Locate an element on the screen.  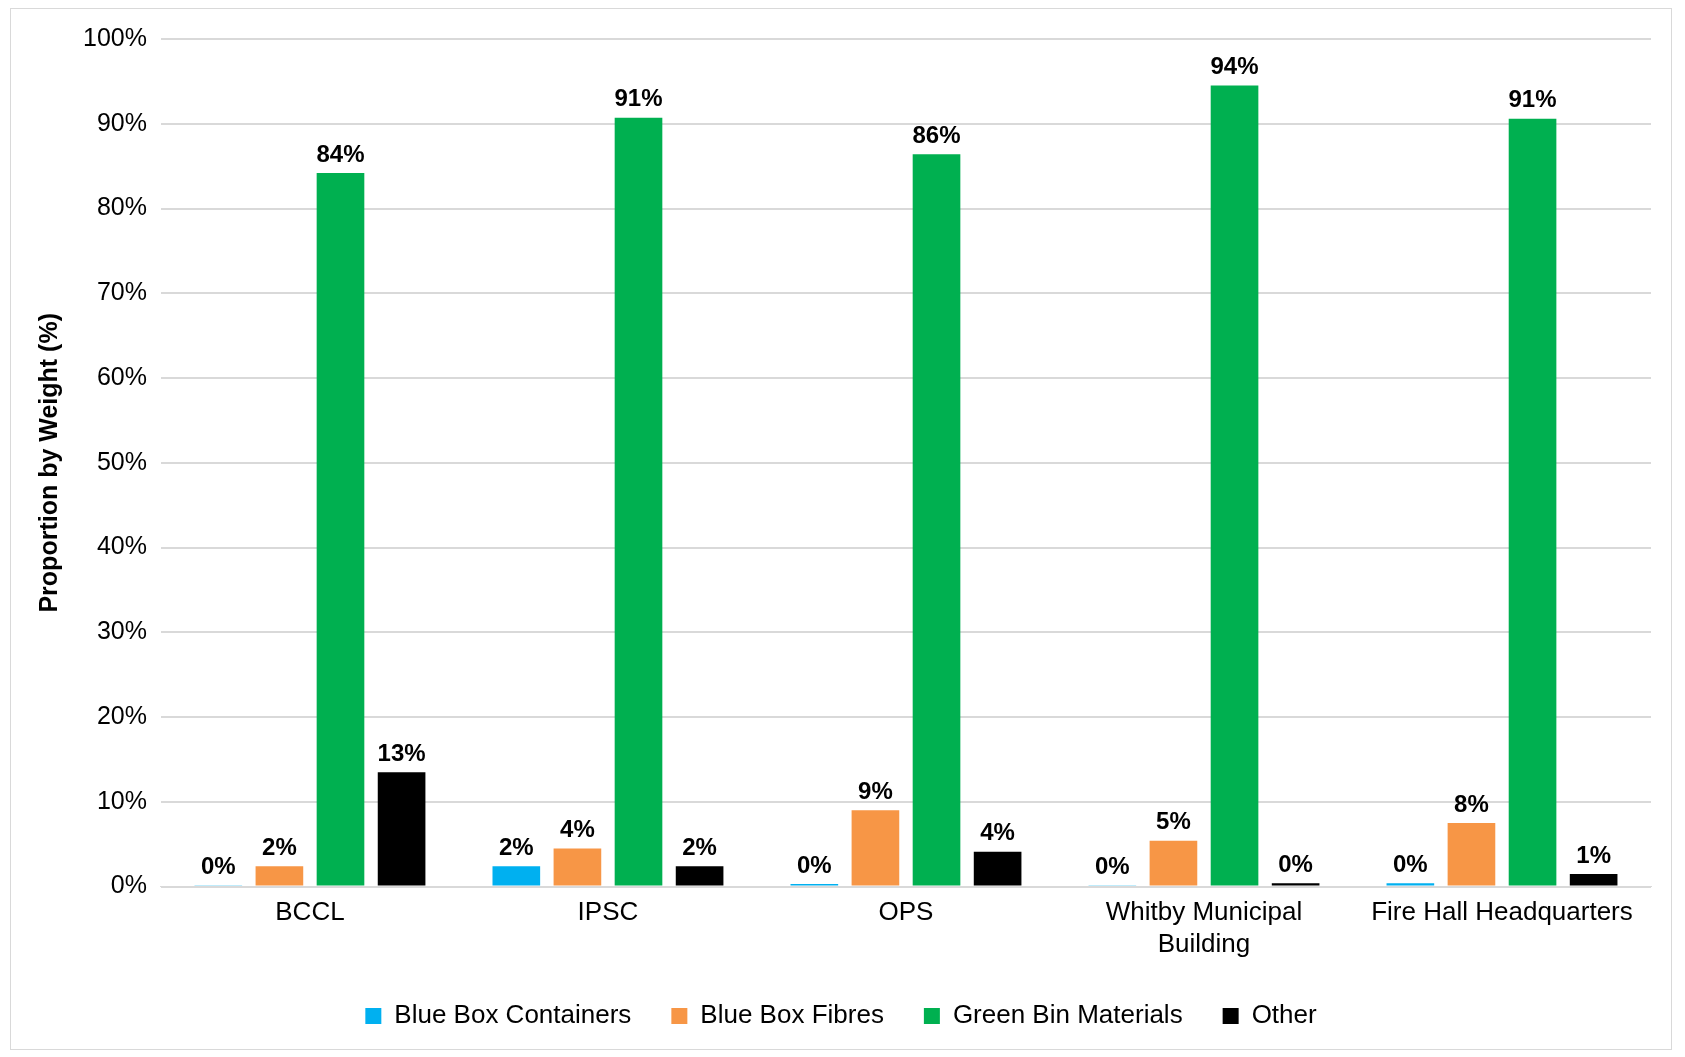
x-tick-label: Fire Hall Headquarters is located at coordinates (1502, 911).